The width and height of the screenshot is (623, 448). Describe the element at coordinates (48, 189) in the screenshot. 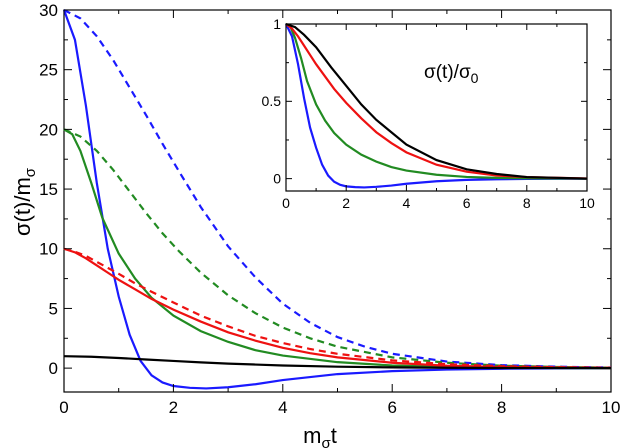

I see `main-y-tick-label: 15` at that location.